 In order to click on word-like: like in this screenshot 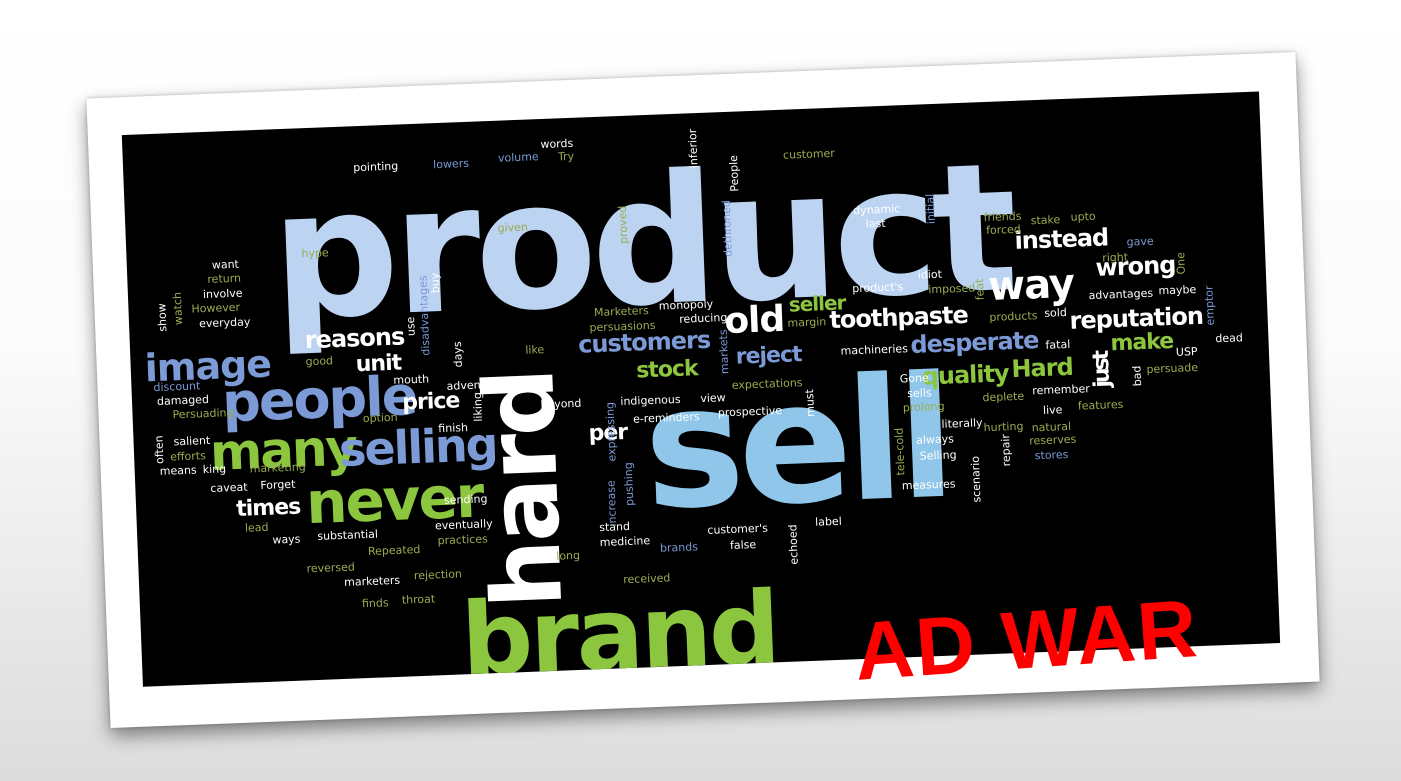, I will do `click(535, 350)`.